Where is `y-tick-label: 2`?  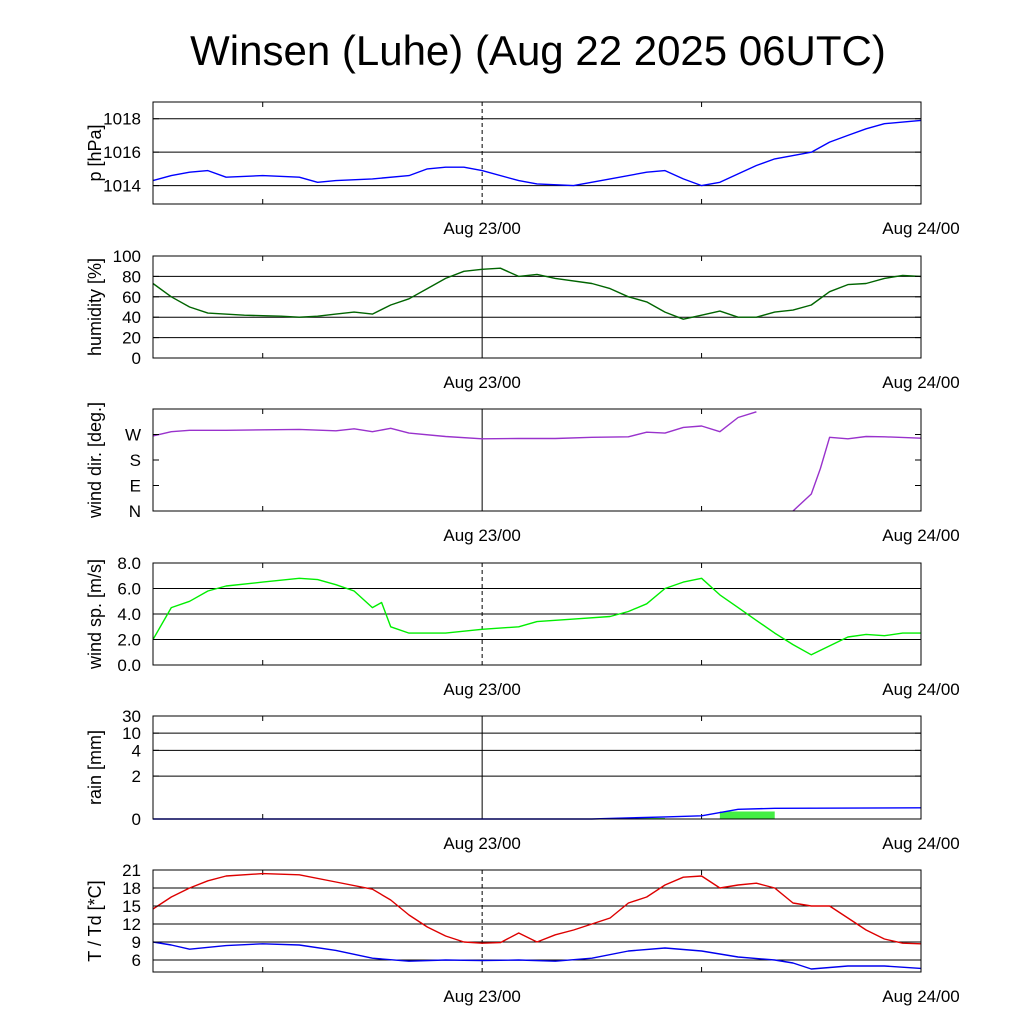 y-tick-label: 2 is located at coordinates (136, 776).